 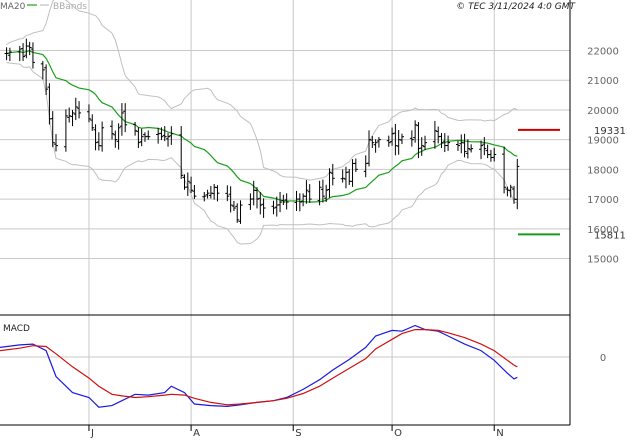 What do you see at coordinates (16, 329) in the screenshot?
I see `macd-panel-title: MACD` at bounding box center [16, 329].